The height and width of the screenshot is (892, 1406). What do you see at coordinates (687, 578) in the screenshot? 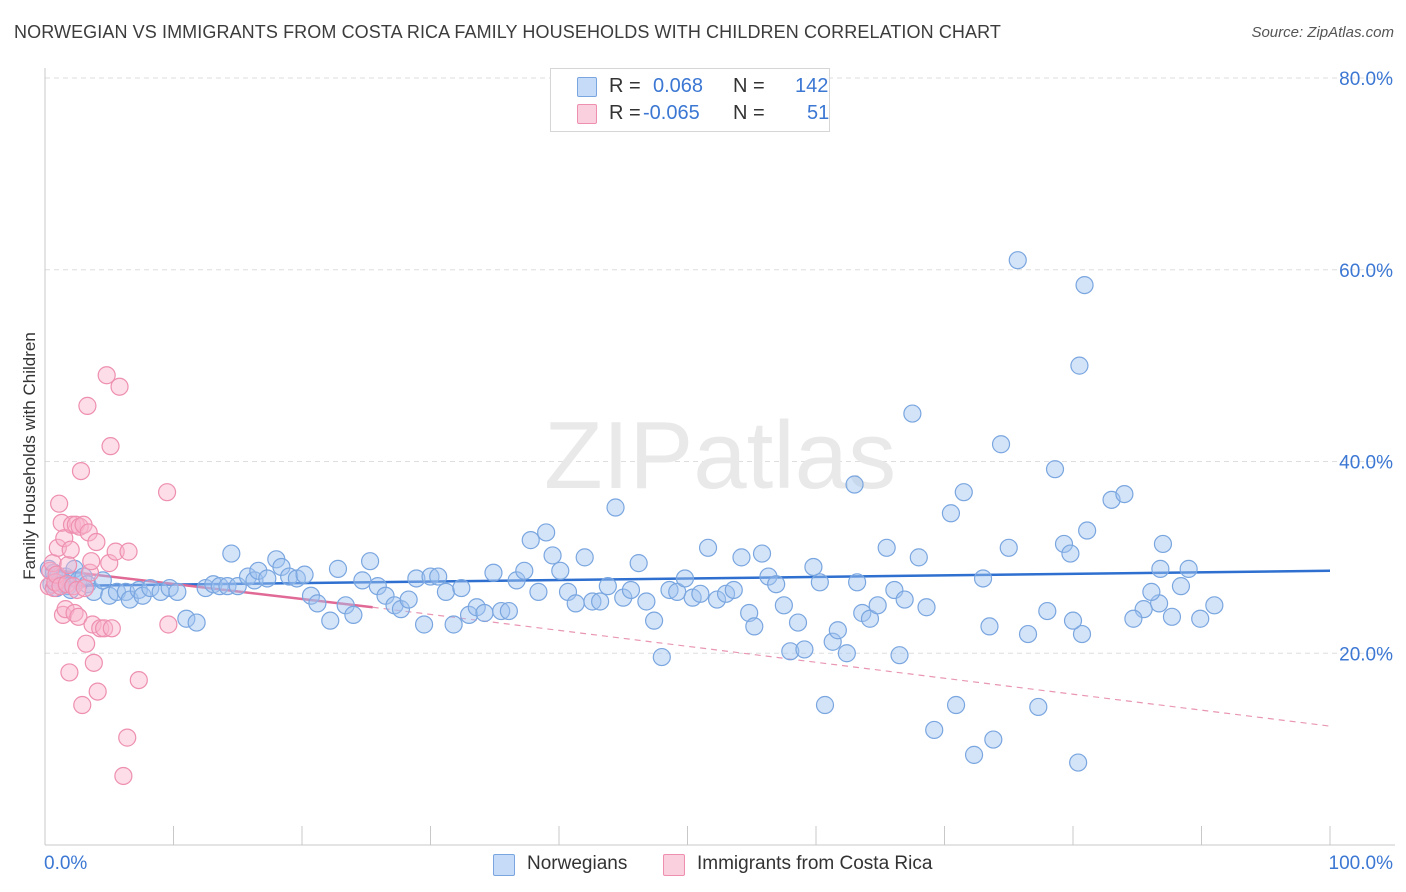
I see `norwegians-trend-line` at bounding box center [687, 578].